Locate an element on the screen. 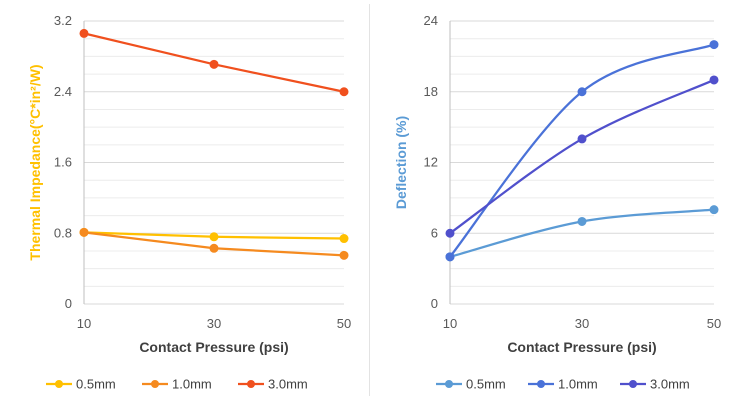  y-tick-label: 6 is located at coordinates (434, 232).